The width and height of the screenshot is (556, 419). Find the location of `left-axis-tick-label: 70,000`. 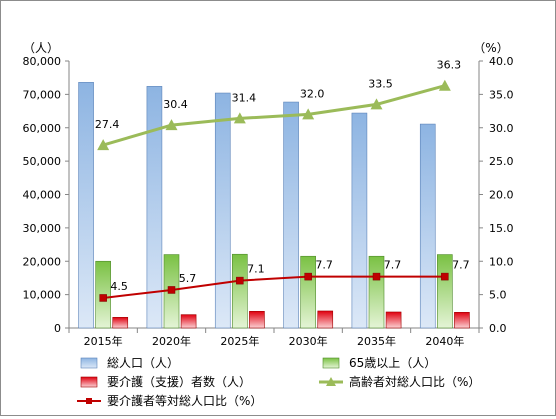

left-axis-tick-label: 70,000 is located at coordinates (42, 94).